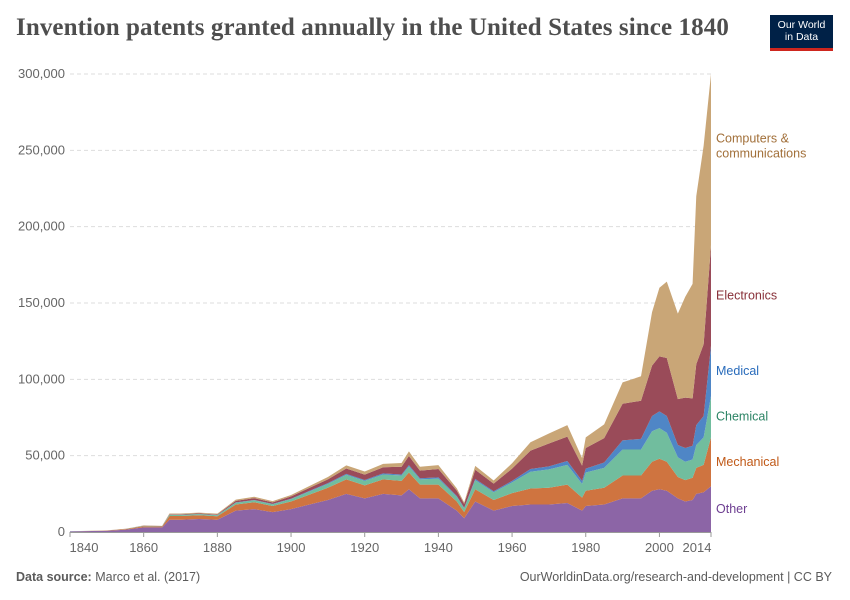  Describe the element at coordinates (585, 547) in the screenshot. I see `x-tick-label: 1980` at that location.